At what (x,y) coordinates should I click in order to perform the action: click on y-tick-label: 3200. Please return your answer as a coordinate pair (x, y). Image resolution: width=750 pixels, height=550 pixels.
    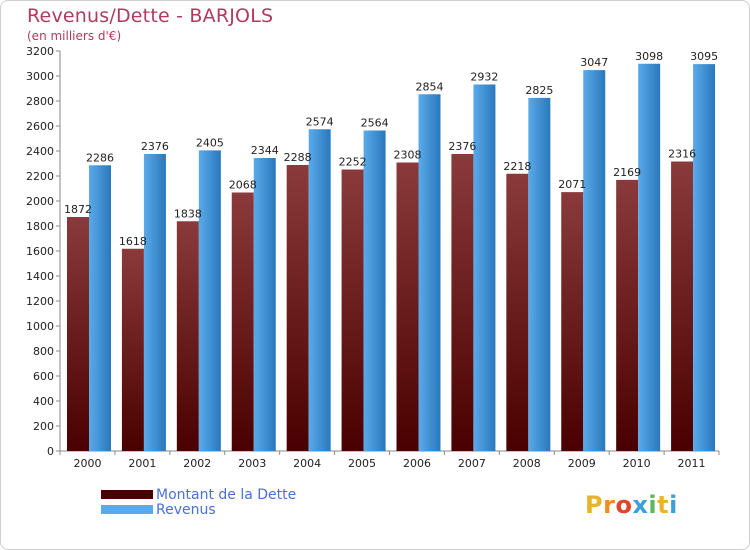
    Looking at the image, I should click on (40, 51).